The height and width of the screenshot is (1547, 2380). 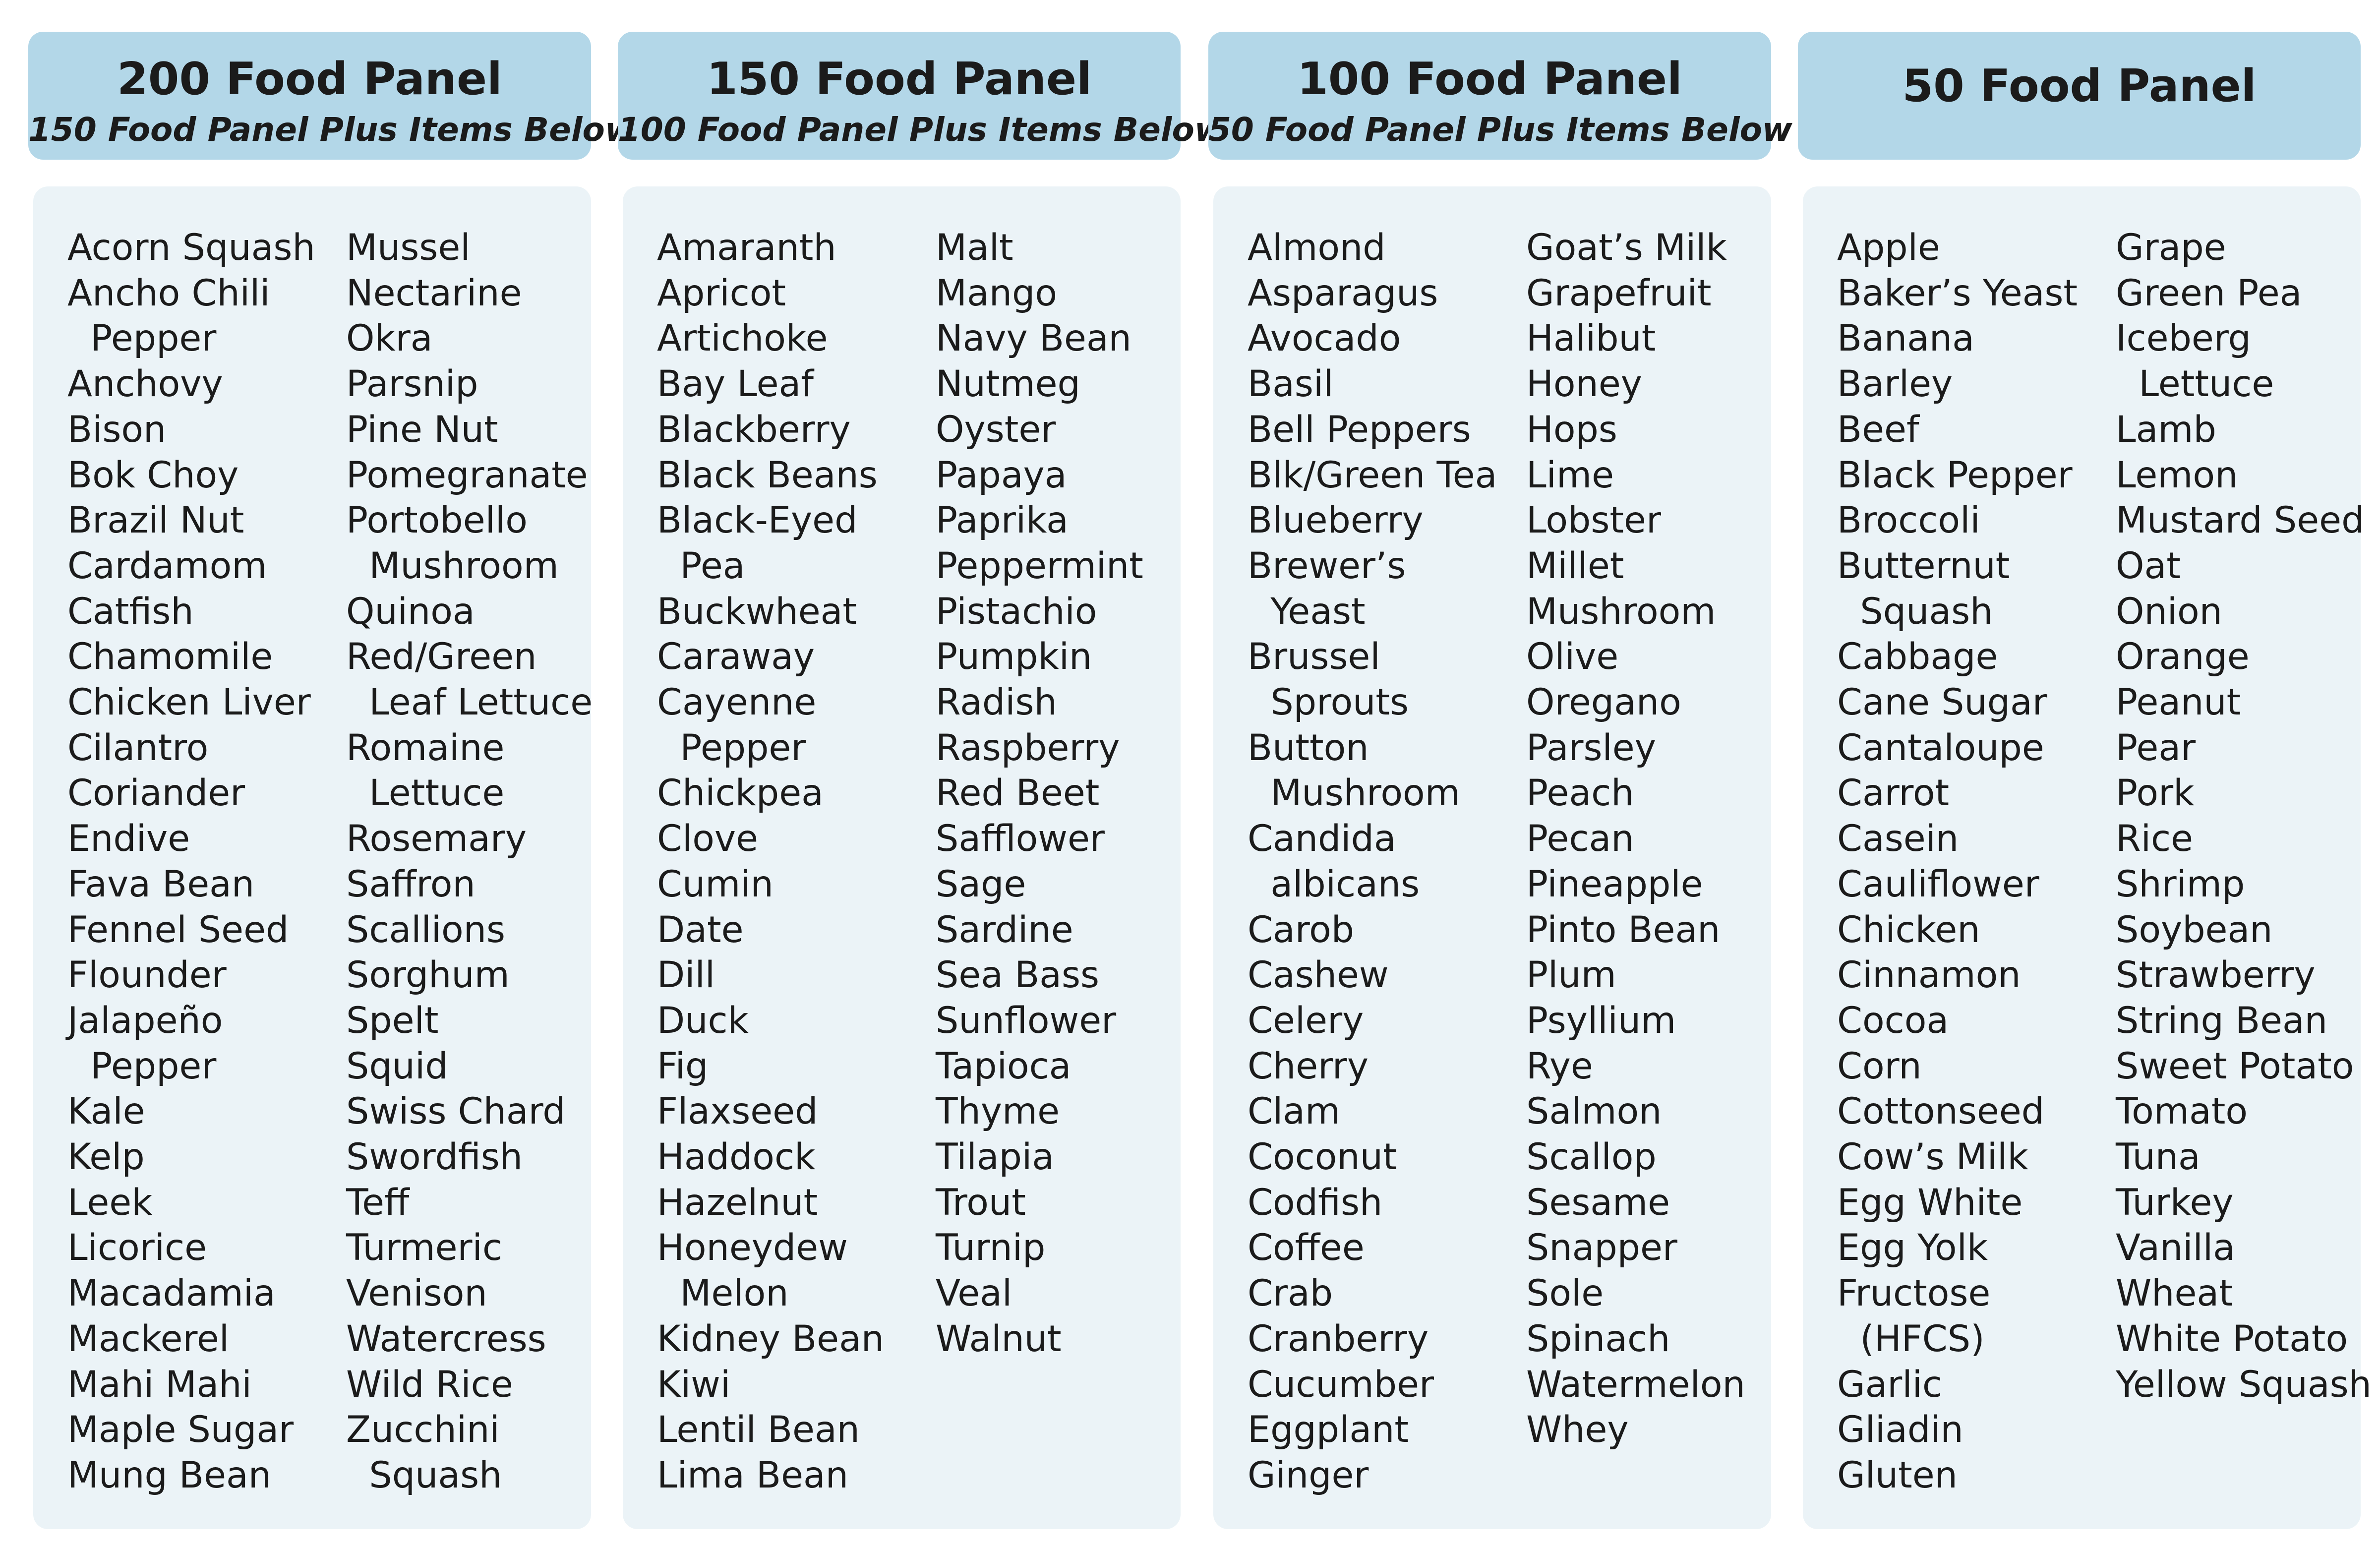 What do you see at coordinates (428, 975) in the screenshot?
I see `food-item: Sorghum` at bounding box center [428, 975].